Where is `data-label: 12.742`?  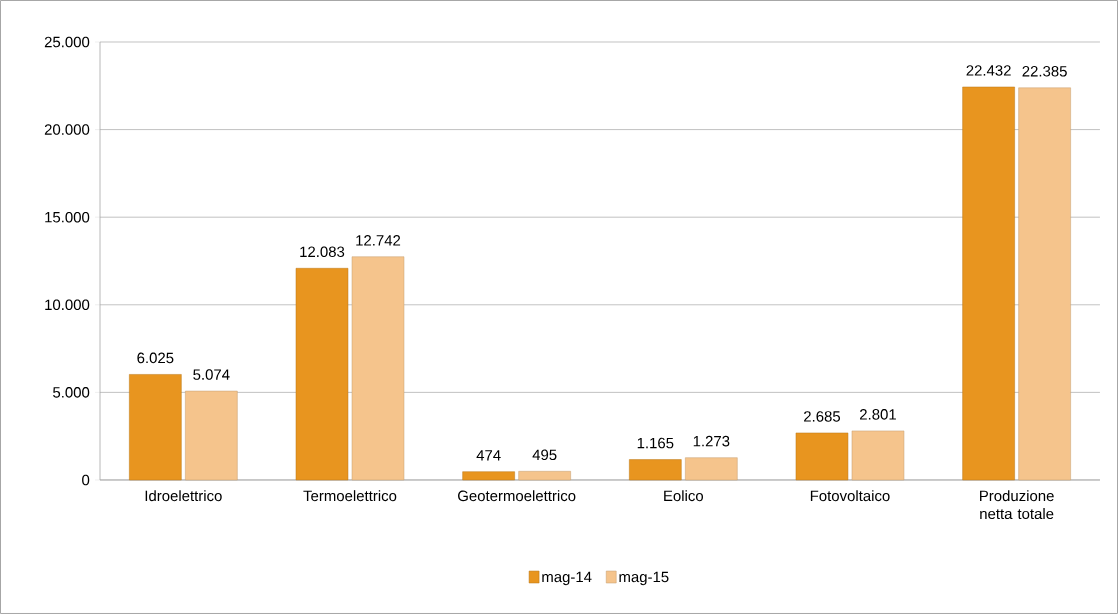 data-label: 12.742 is located at coordinates (378, 240).